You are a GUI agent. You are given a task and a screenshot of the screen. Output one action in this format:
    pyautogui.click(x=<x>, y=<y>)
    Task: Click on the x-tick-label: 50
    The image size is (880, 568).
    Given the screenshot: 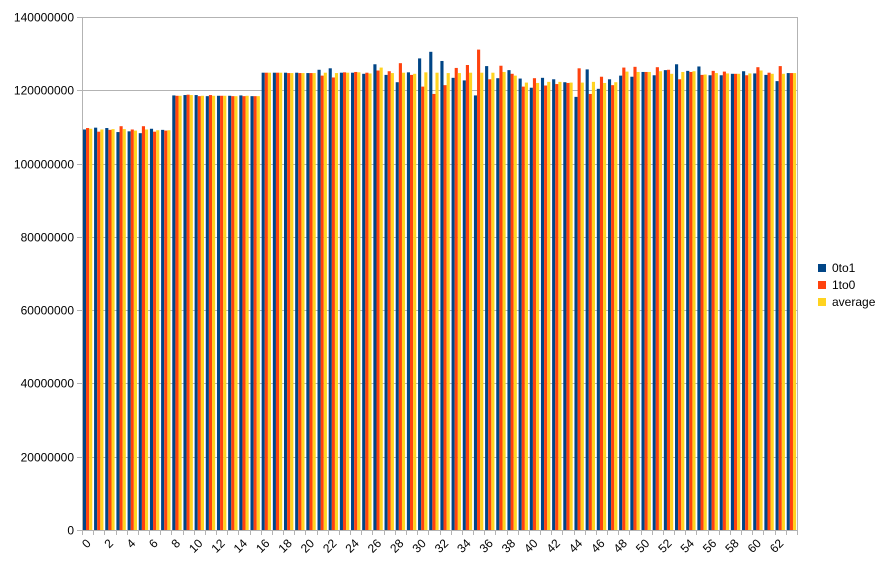 What is the action you would take?
    pyautogui.click(x=643, y=546)
    